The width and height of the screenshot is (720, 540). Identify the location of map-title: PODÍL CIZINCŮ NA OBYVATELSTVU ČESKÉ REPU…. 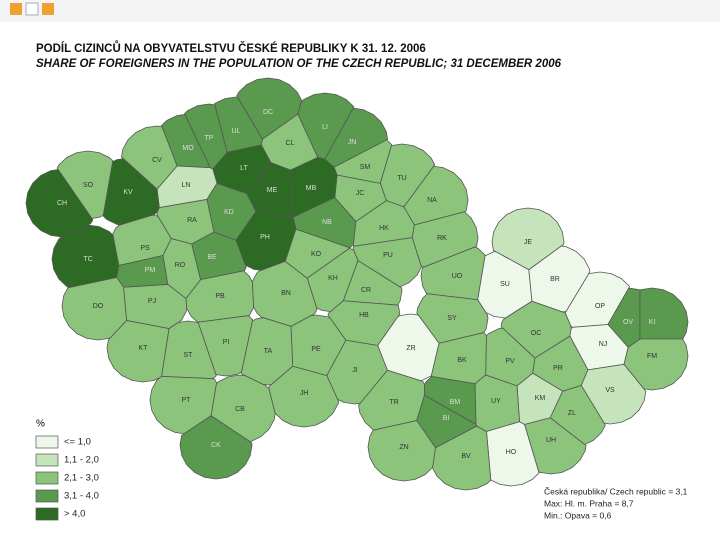
(231, 48).